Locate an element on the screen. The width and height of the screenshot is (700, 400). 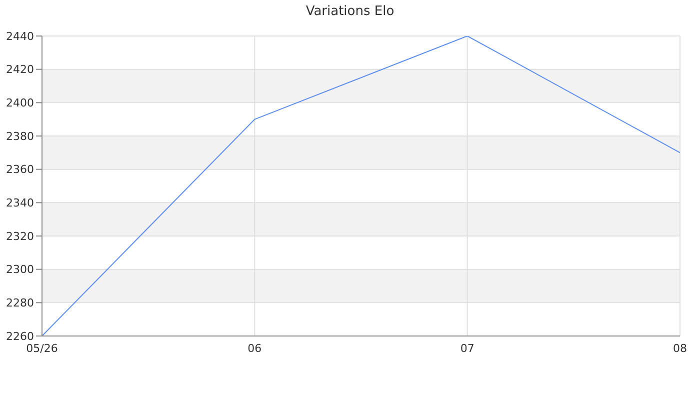
x-tick-label: 06 is located at coordinates (255, 348).